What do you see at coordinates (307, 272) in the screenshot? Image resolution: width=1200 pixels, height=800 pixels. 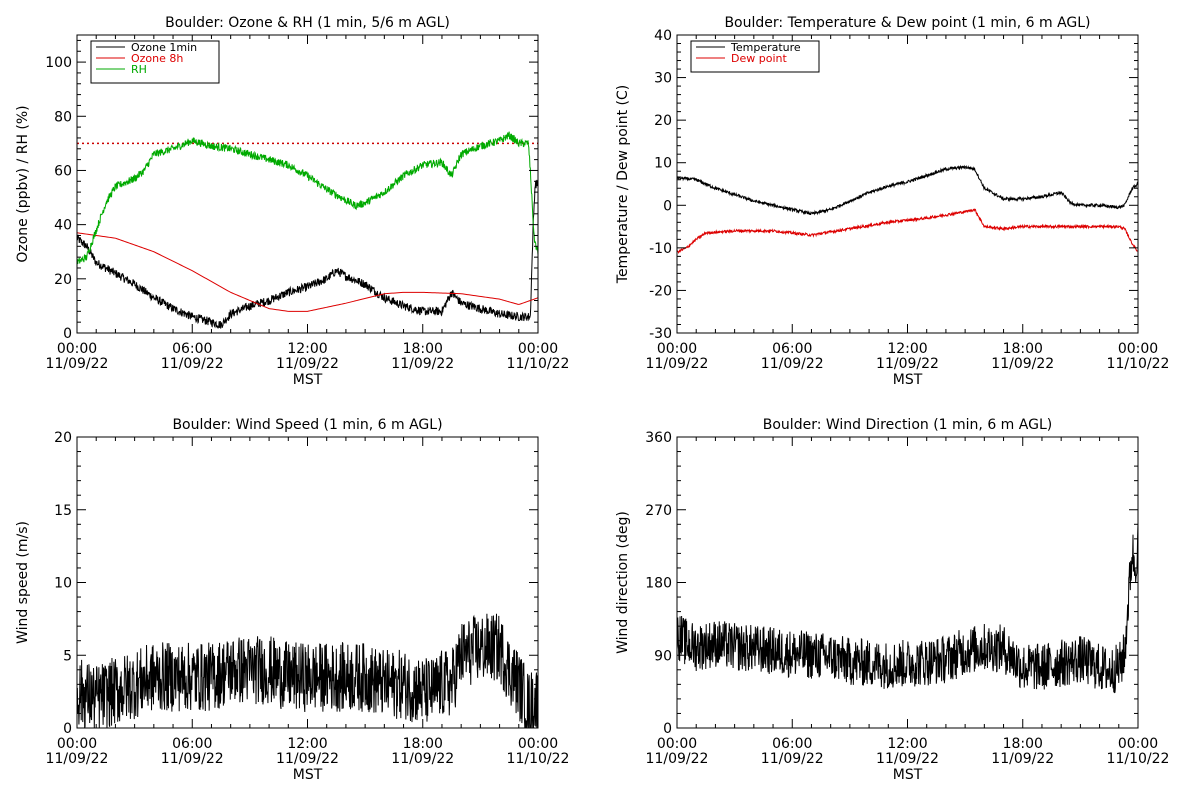 I see `series-line-ozone-8h` at bounding box center [307, 272].